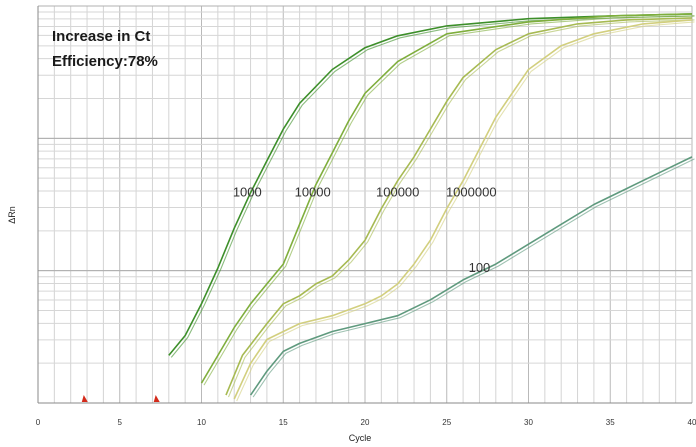  What do you see at coordinates (360, 438) in the screenshot?
I see `x-axis-label: Cycle` at bounding box center [360, 438].